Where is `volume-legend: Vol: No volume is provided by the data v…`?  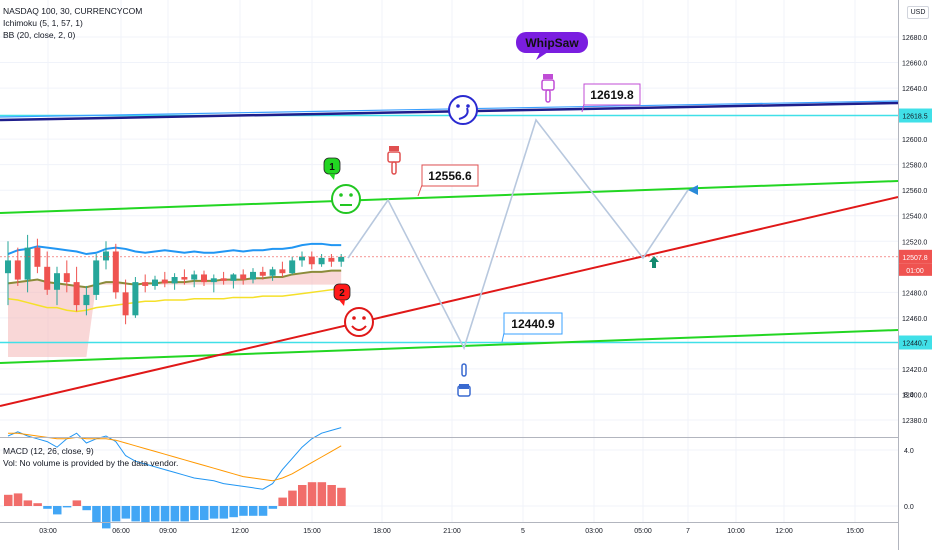 volume-legend: Vol: No volume is provided by the data v… is located at coordinates (91, 463).